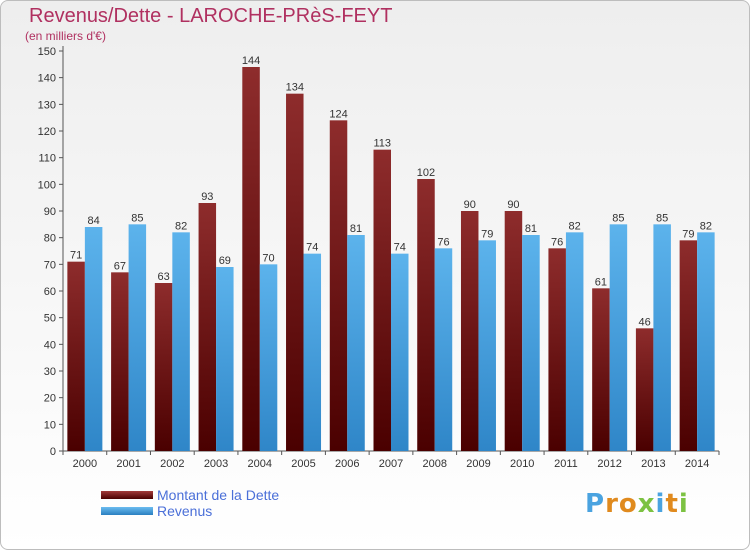 Image resolution: width=750 pixels, height=550 pixels. What do you see at coordinates (47, 185) in the screenshot?
I see `y-tick-label: 100` at bounding box center [47, 185].